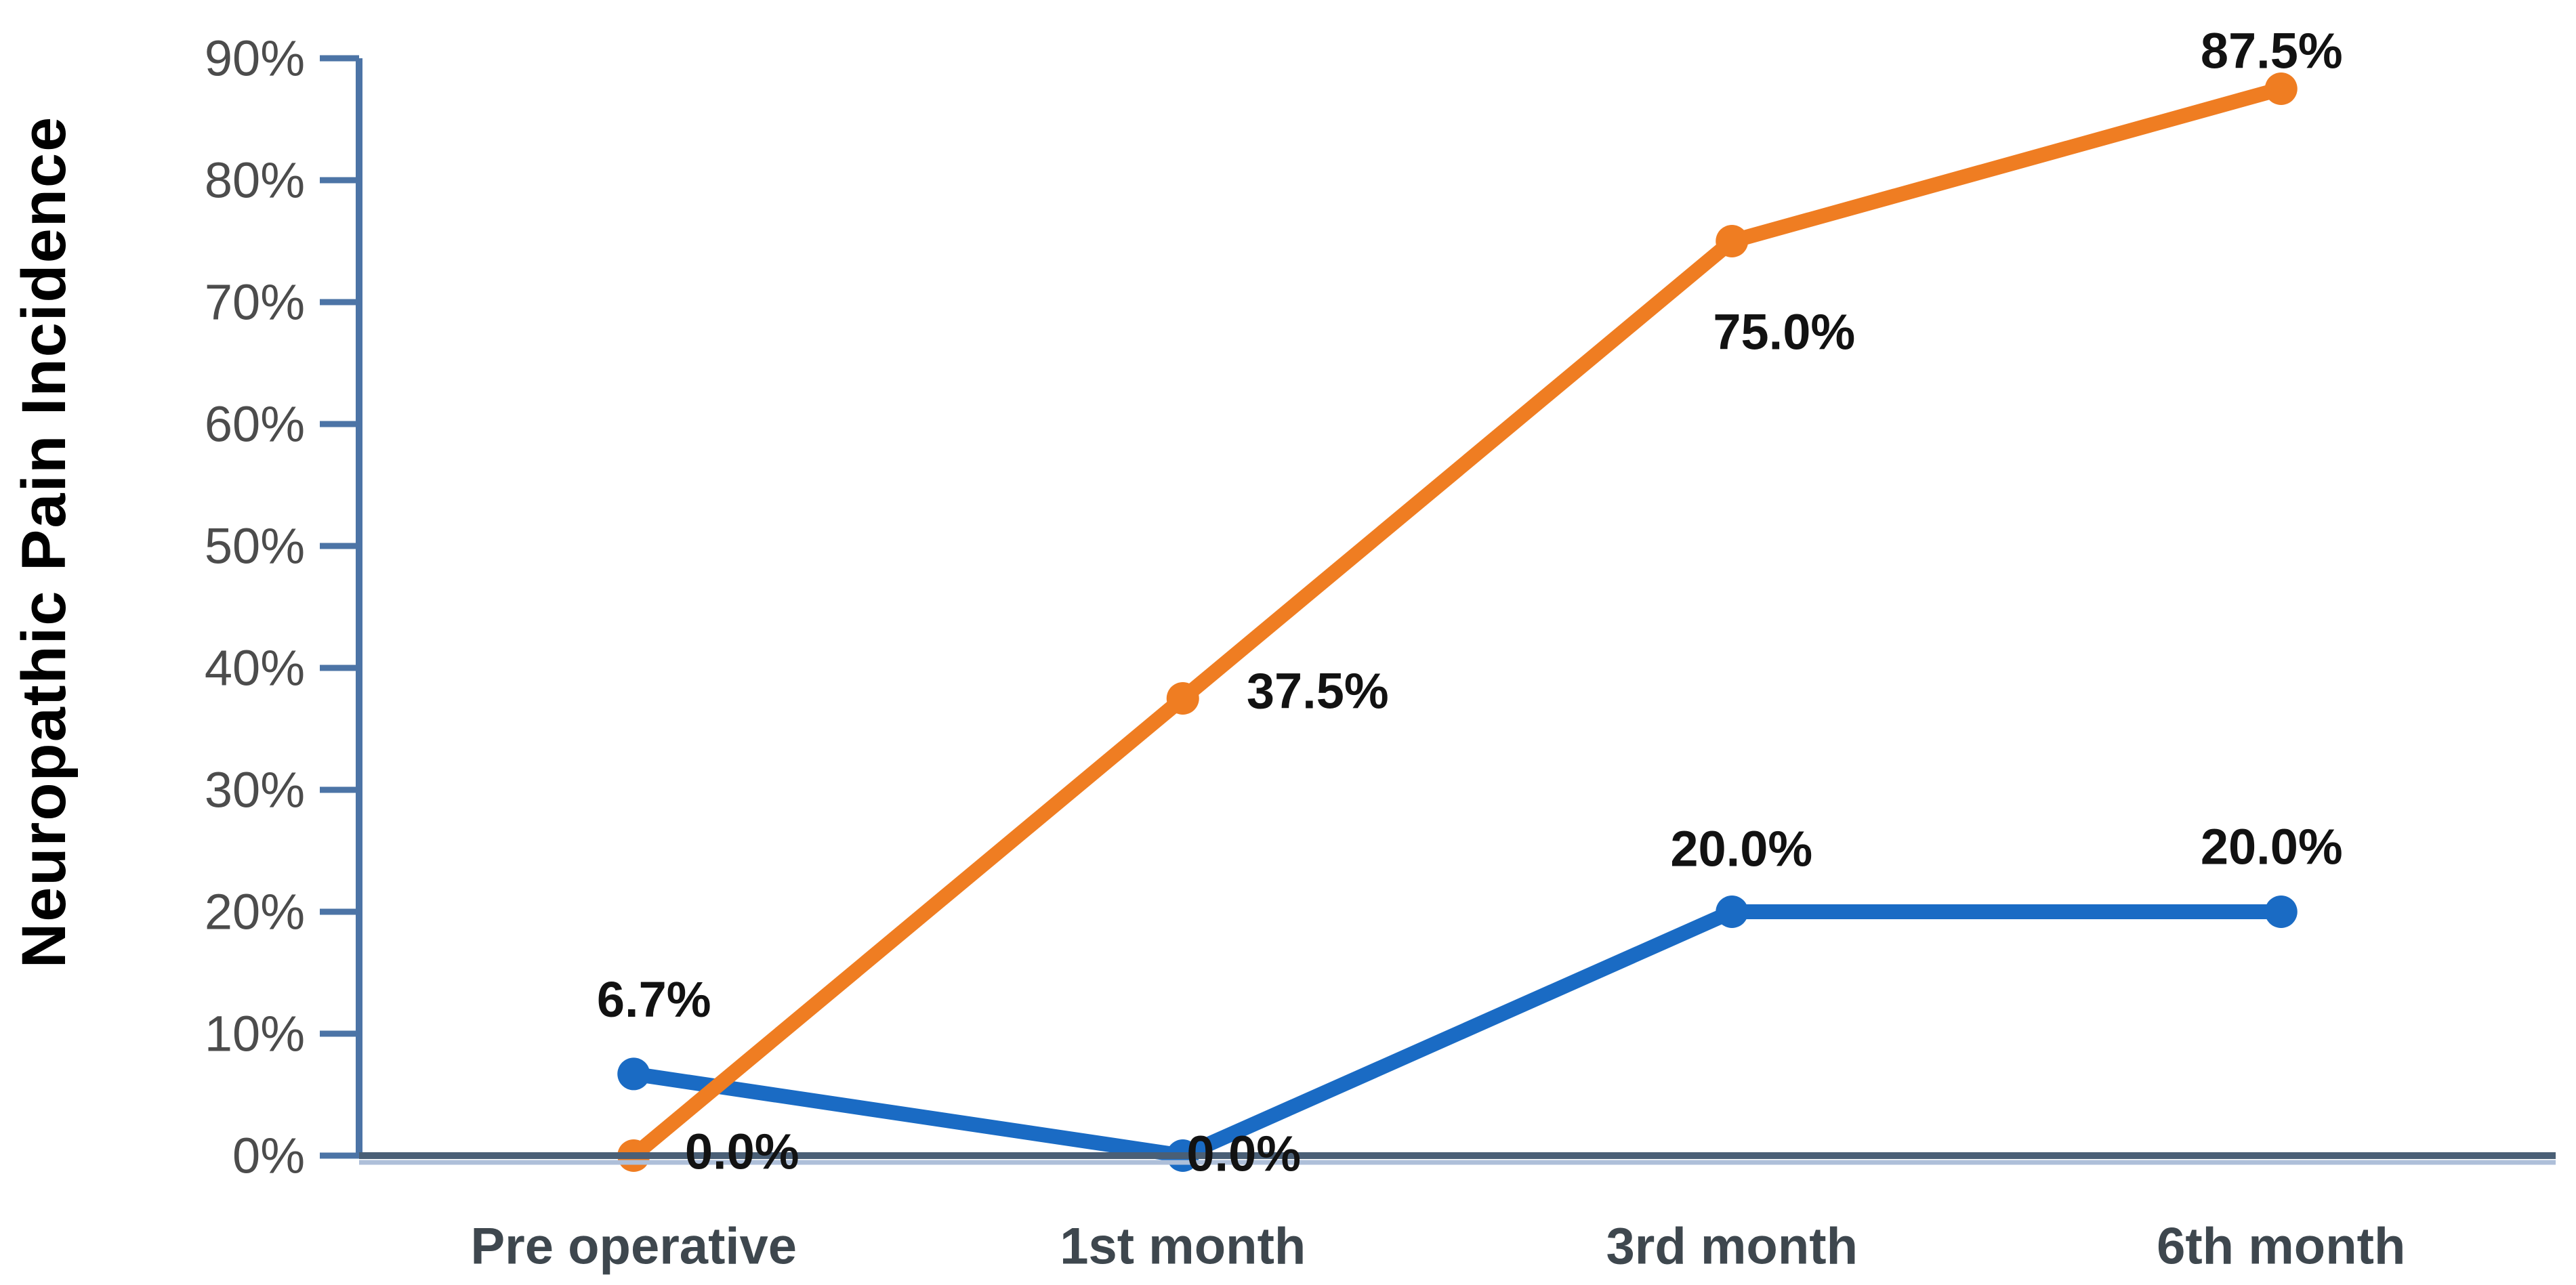  I want to click on blue-series-line, so click(1457, 1033).